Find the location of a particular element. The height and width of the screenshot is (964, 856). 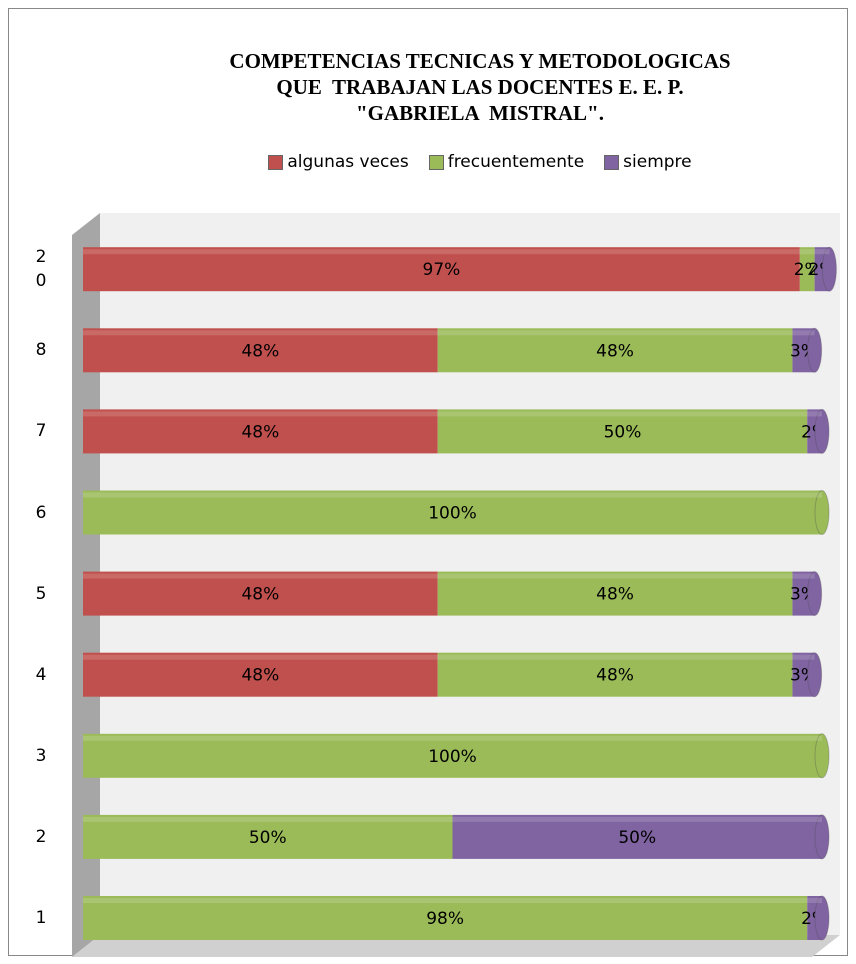

legend-label: algunas veces is located at coordinates (348, 162).